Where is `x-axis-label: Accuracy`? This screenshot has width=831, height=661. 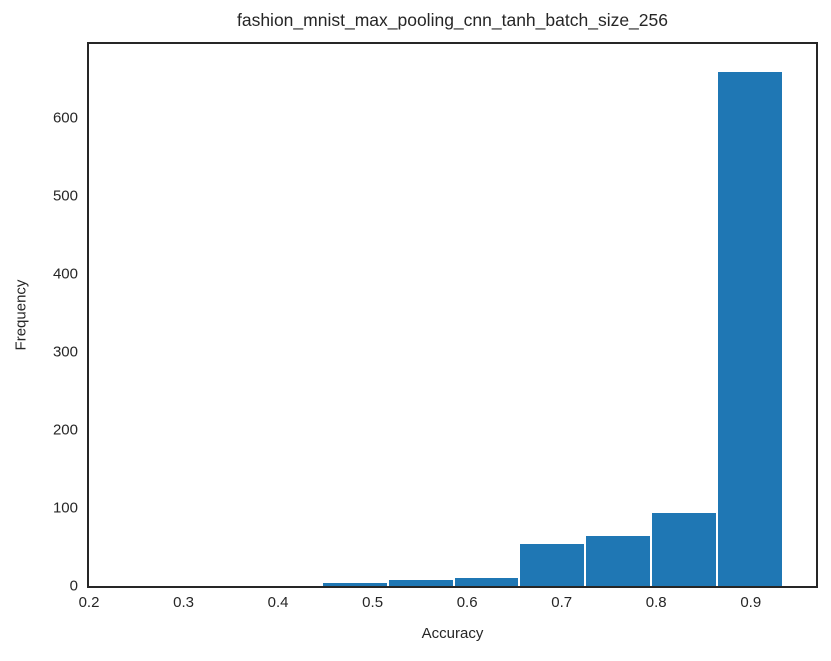 x-axis-label: Accuracy is located at coordinates (452, 633).